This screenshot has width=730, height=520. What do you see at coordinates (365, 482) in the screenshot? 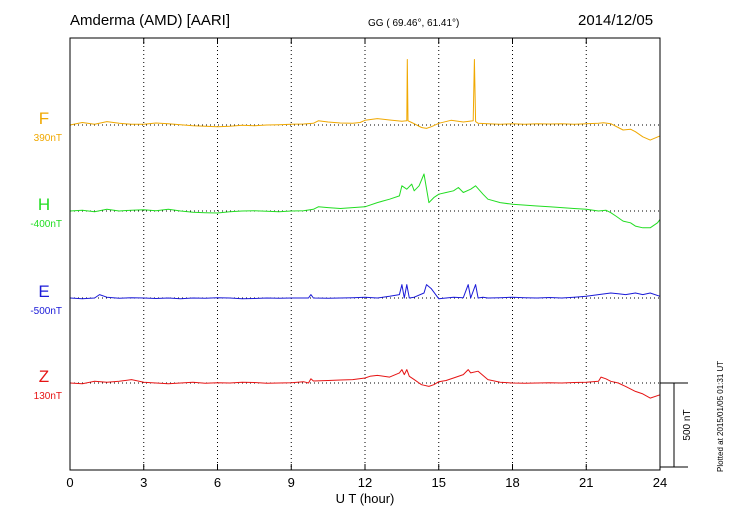
I see `x-tick-label: 12` at bounding box center [365, 482].